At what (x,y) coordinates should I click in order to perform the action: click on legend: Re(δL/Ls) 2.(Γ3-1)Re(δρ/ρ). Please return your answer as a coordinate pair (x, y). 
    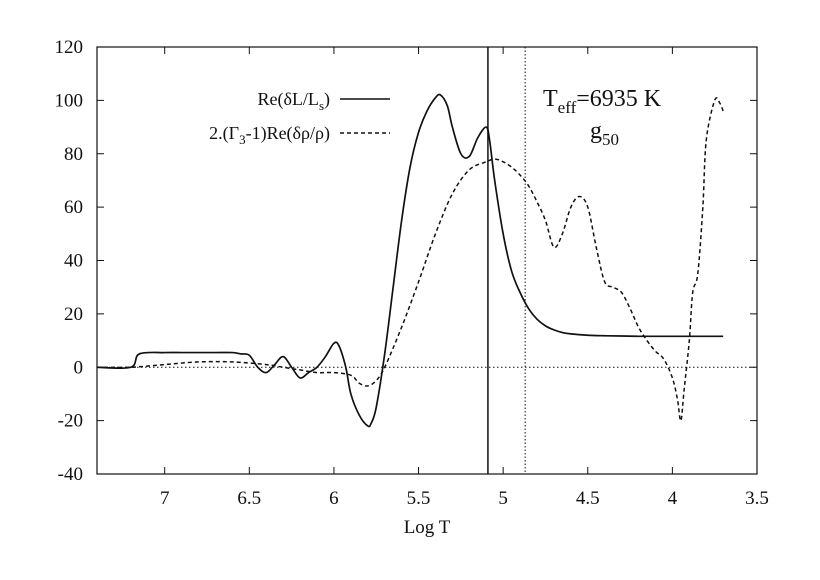
    Looking at the image, I should click on (299, 118).